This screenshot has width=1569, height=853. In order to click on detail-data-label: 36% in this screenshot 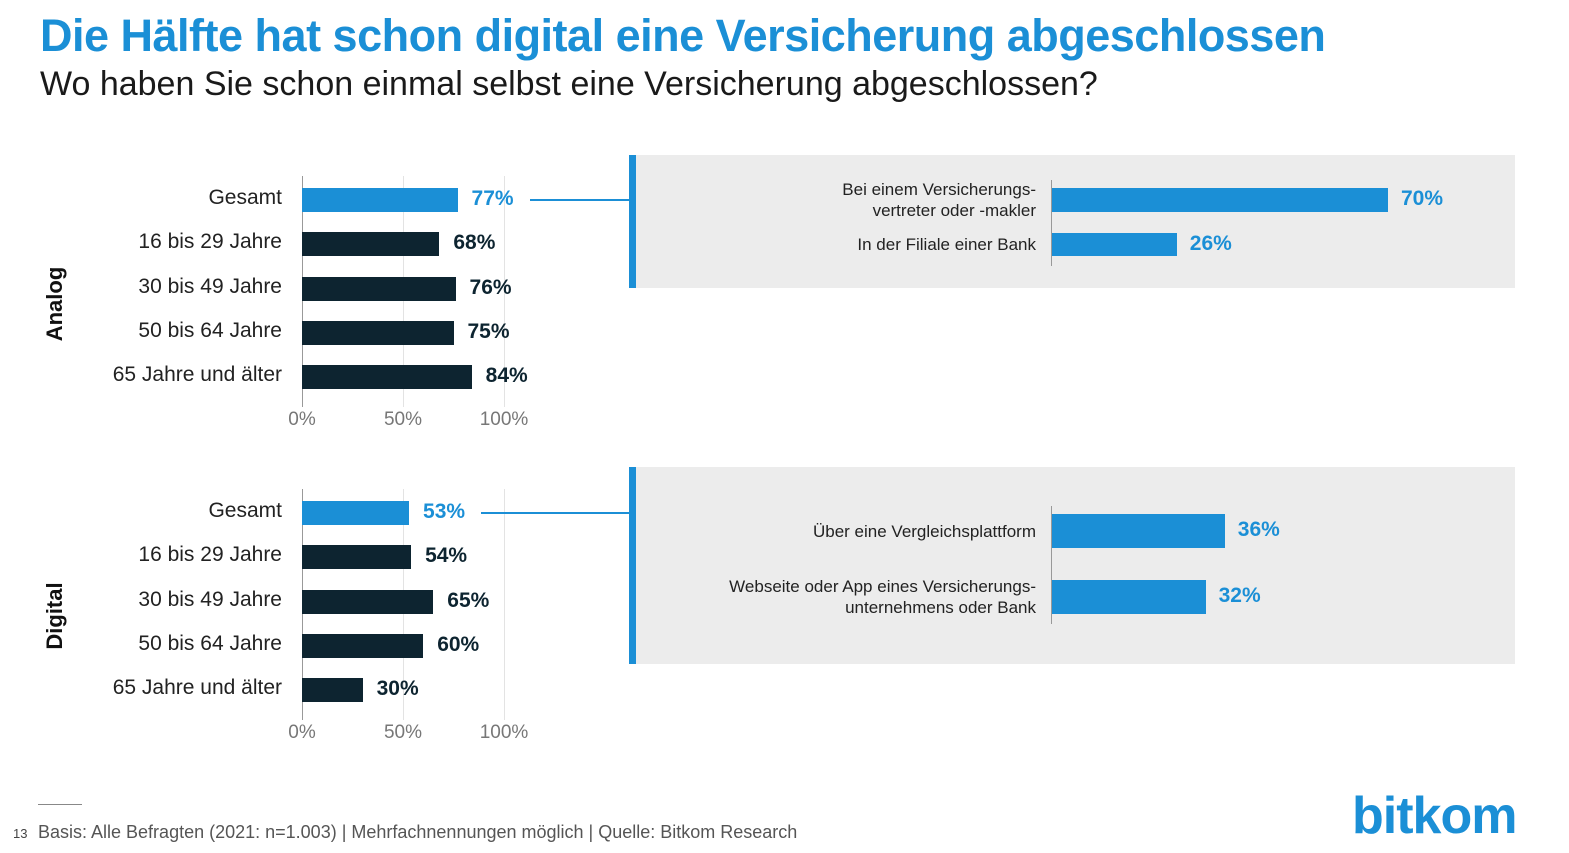, I will do `click(1258, 529)`.